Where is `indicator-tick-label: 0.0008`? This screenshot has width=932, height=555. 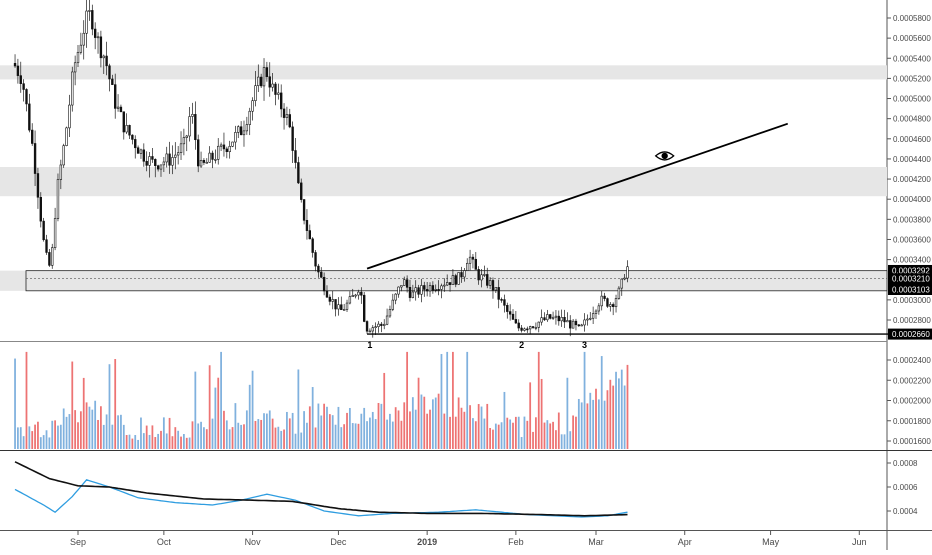 indicator-tick-label: 0.0008 is located at coordinates (905, 463).